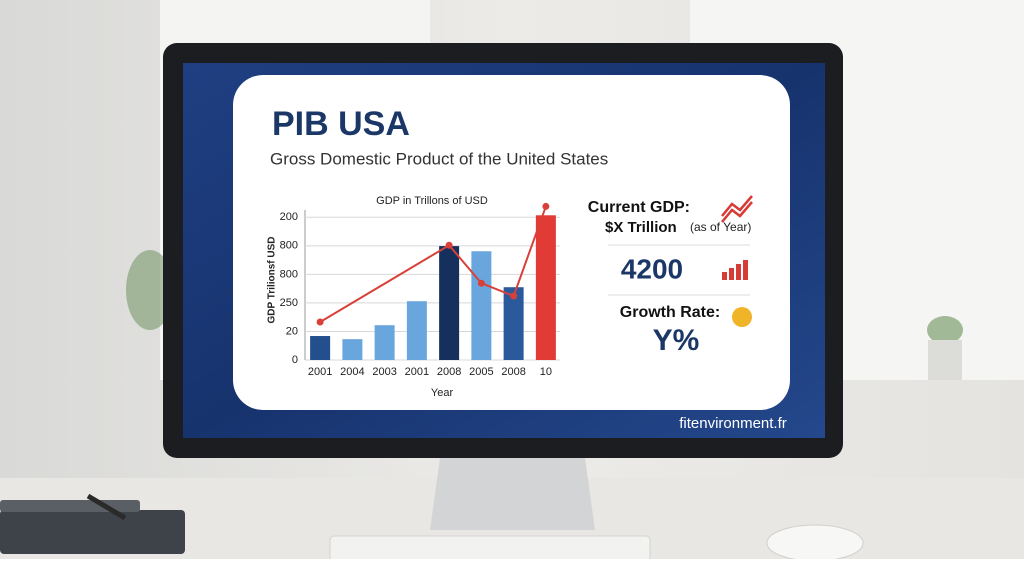  I want to click on current-value: $X Trillion, so click(641, 227).